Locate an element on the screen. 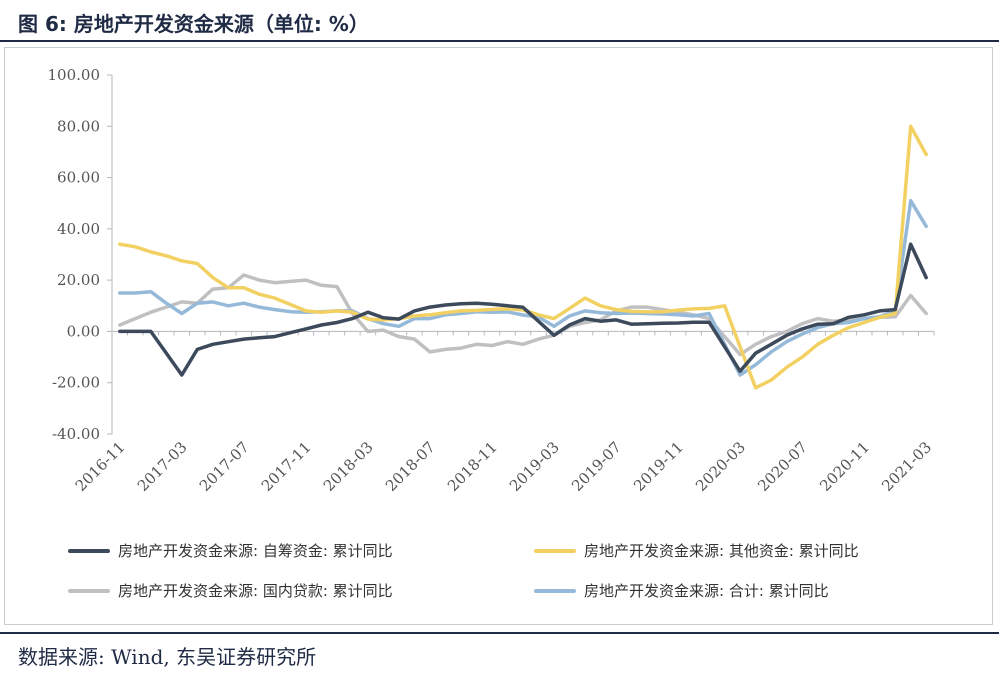 The width and height of the screenshot is (999, 679). legend-item-total: 房地产开发资金来源: 合计: 累计同比 is located at coordinates (681, 590).